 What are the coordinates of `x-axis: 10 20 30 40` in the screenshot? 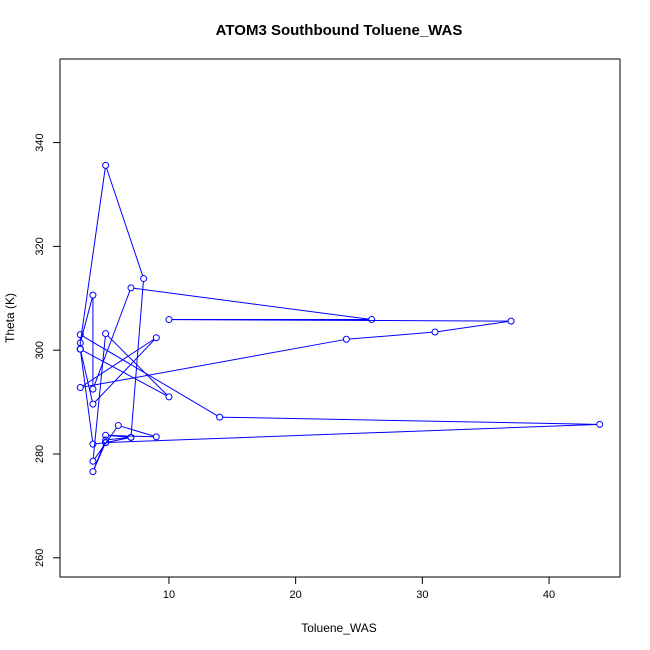 It's located at (359, 589).